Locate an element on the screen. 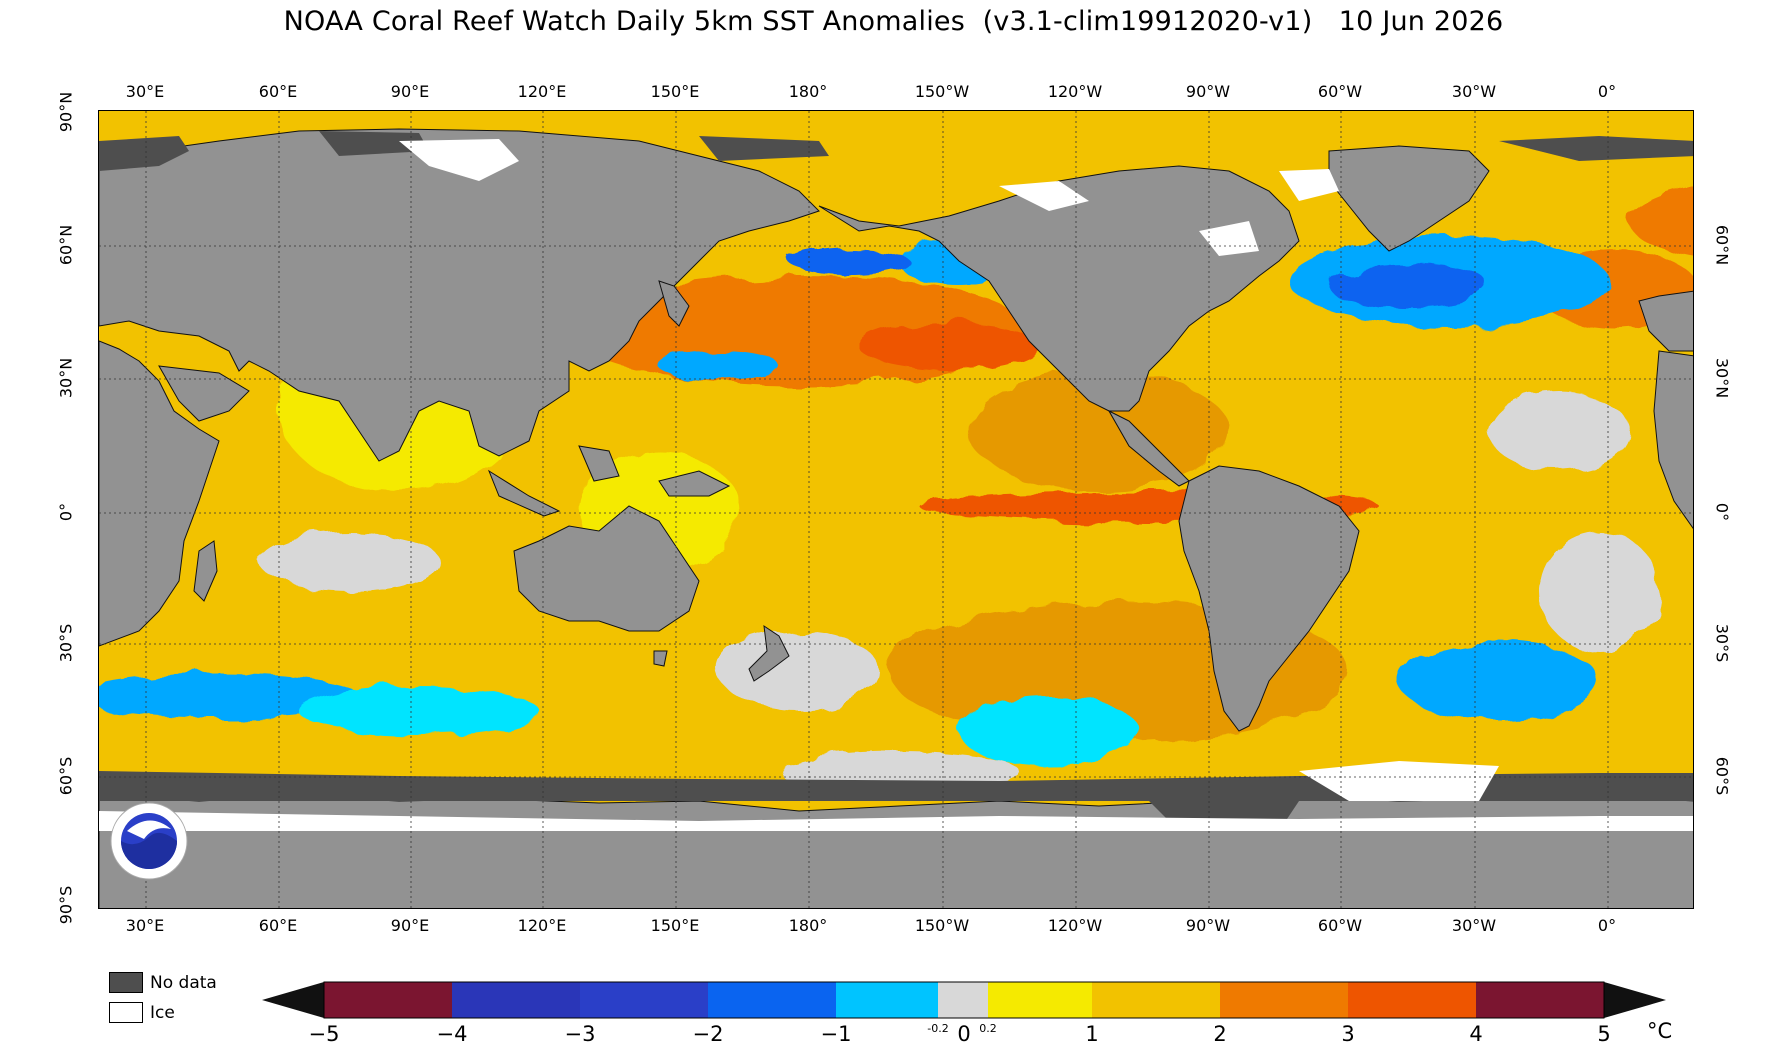 This screenshot has height=1050, width=1787. colorbar-max-arrow is located at coordinates (1635, 1000).